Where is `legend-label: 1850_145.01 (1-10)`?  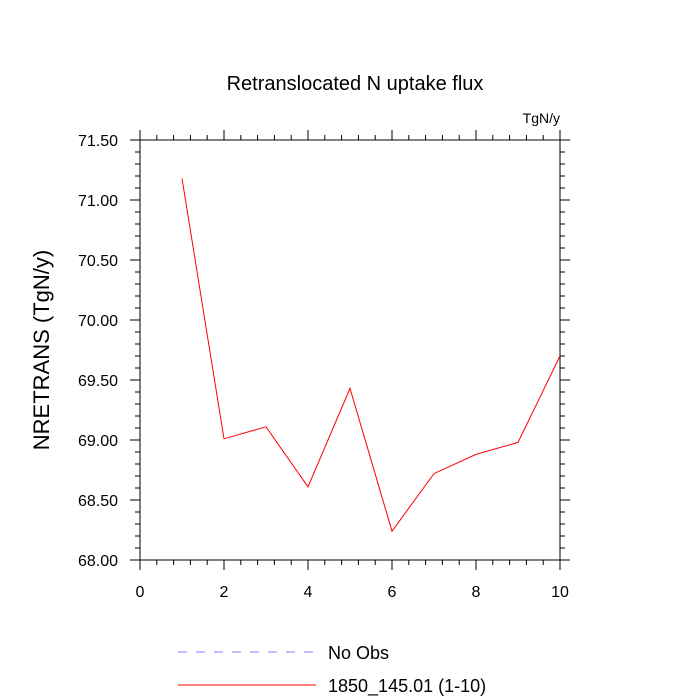
legend-label: 1850_145.01 (1-10) is located at coordinates (407, 686).